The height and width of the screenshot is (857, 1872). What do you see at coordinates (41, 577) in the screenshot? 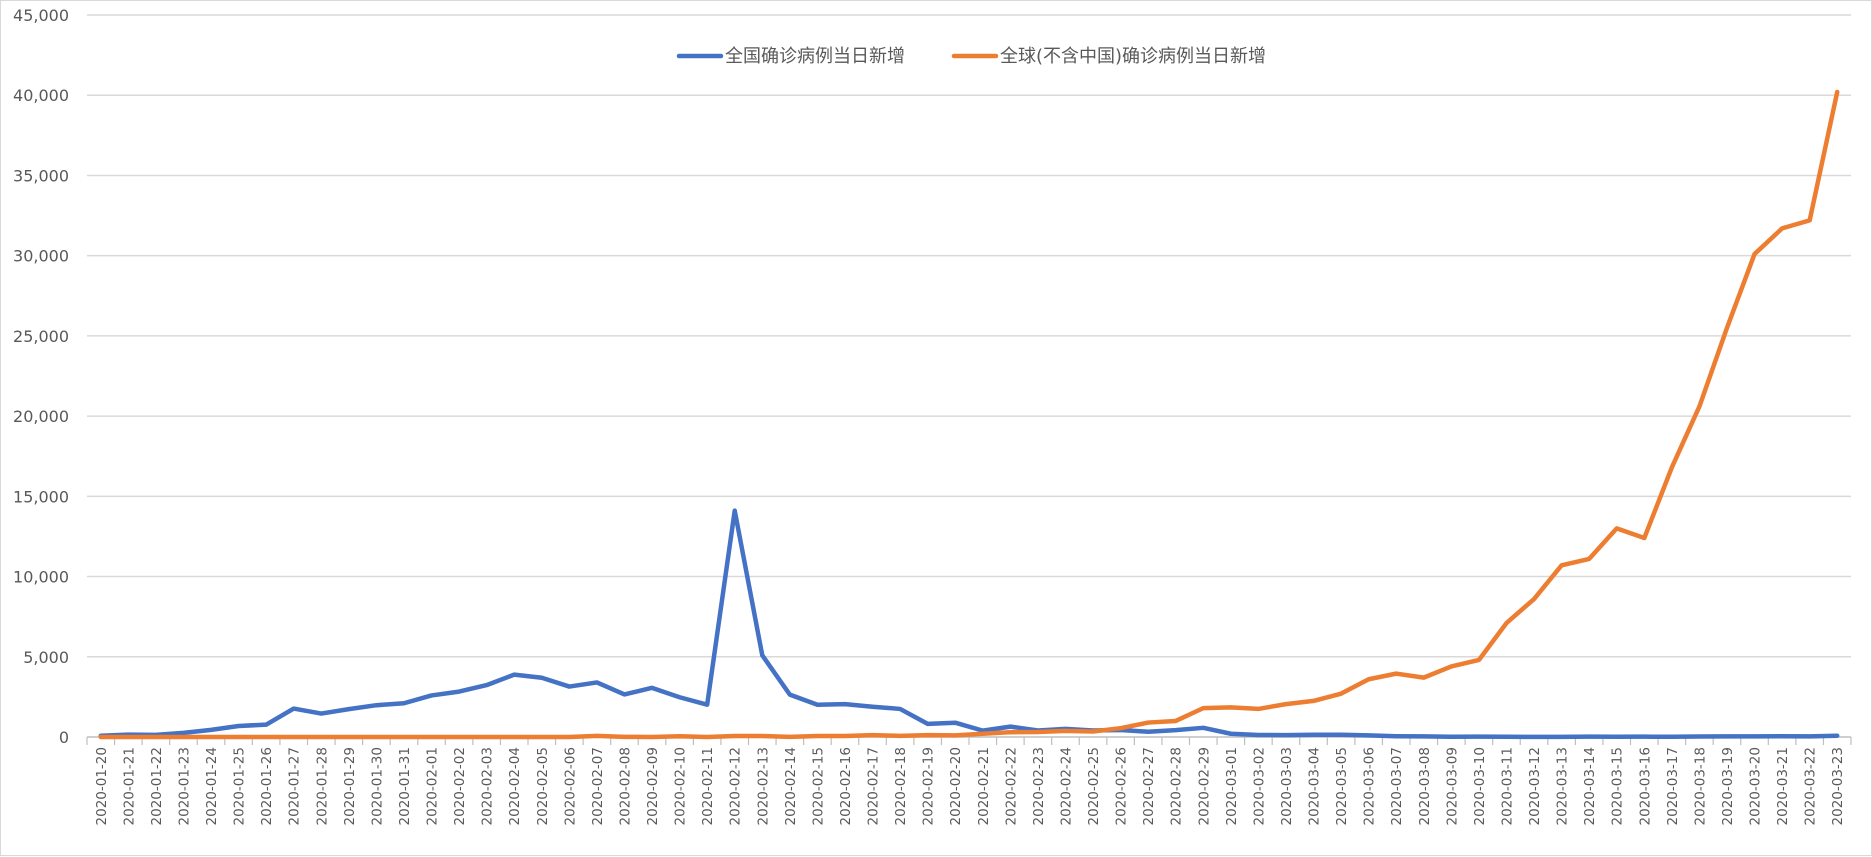
I see `y-tick-label: 10,000` at bounding box center [41, 577].